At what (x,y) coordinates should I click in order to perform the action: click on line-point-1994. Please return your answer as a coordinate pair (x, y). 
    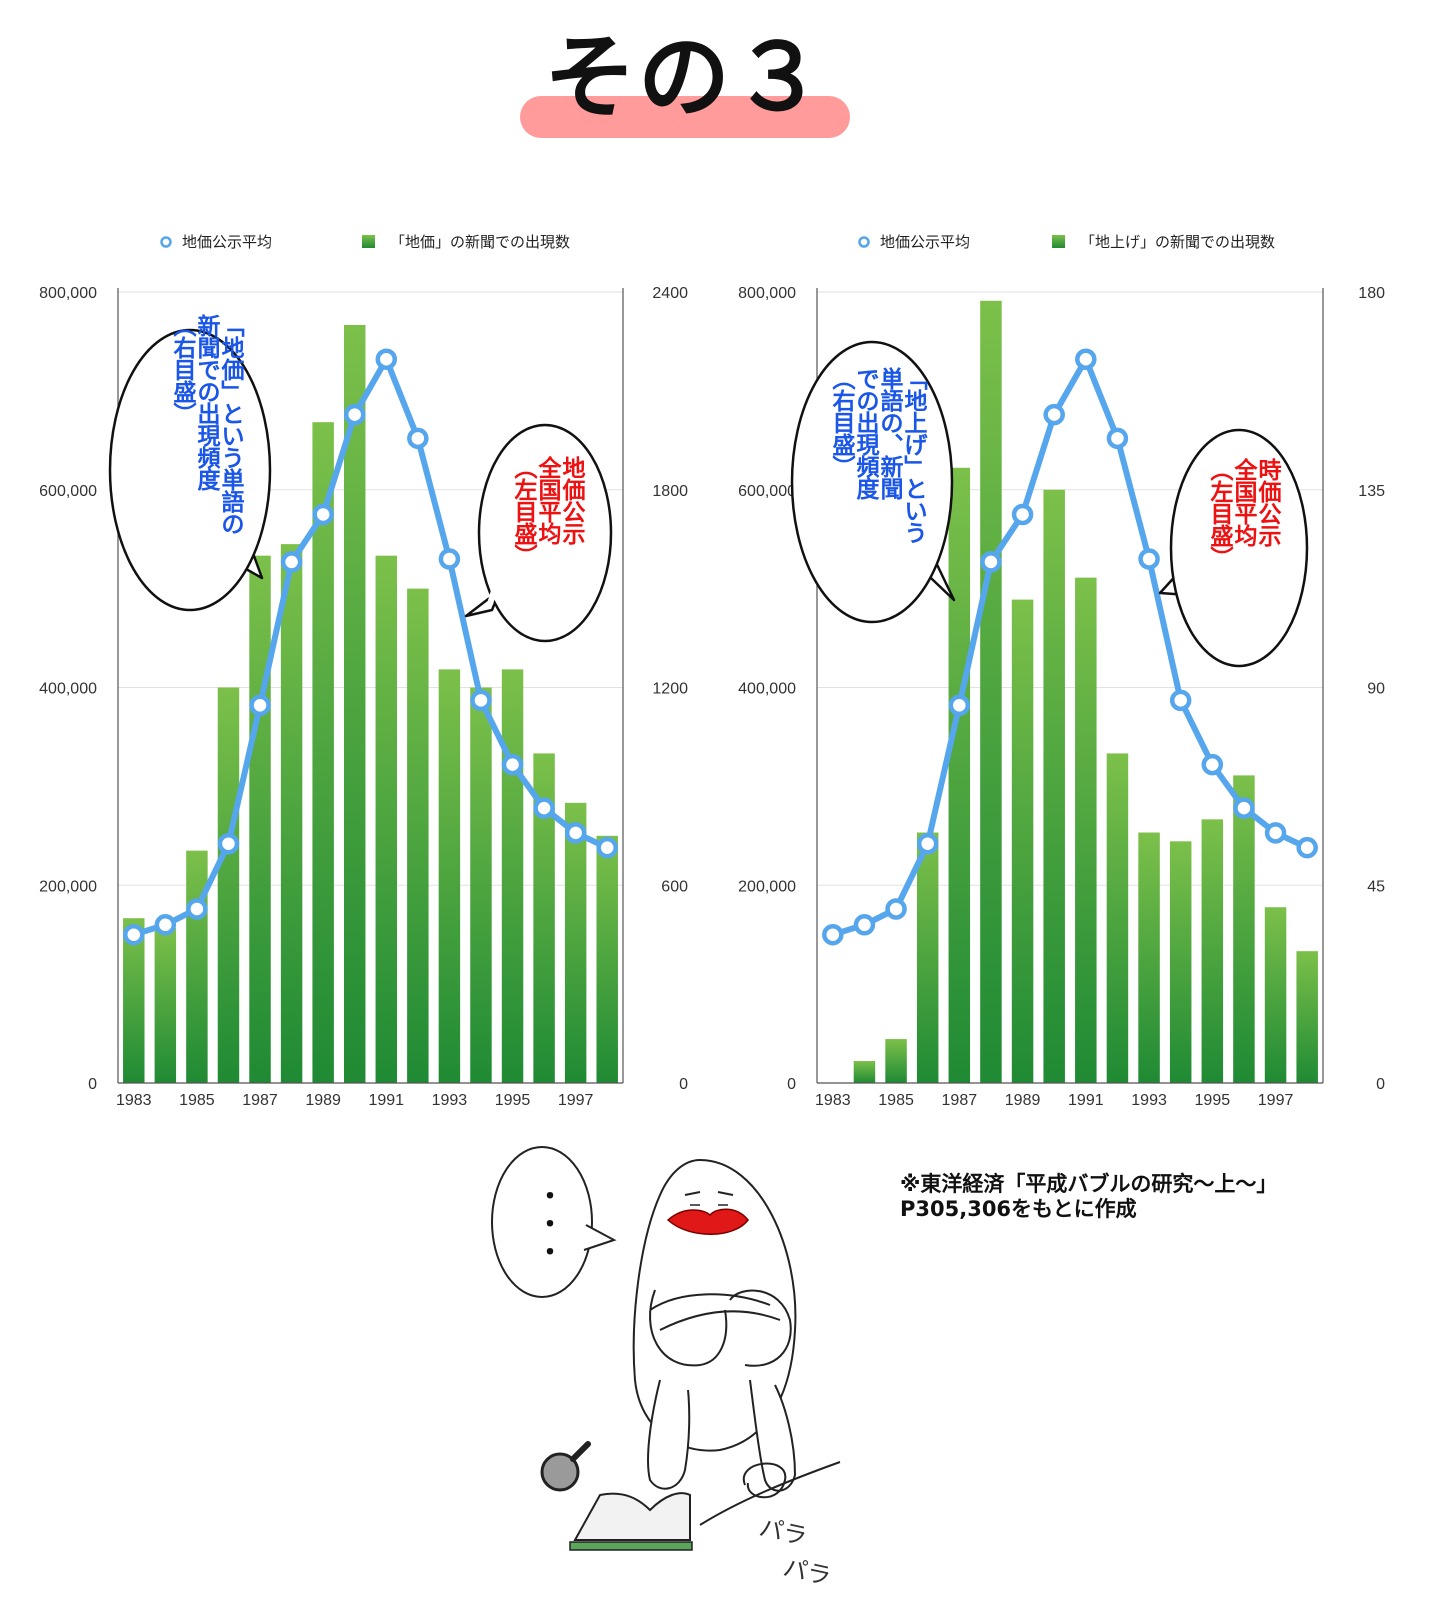
    Looking at the image, I should click on (481, 700).